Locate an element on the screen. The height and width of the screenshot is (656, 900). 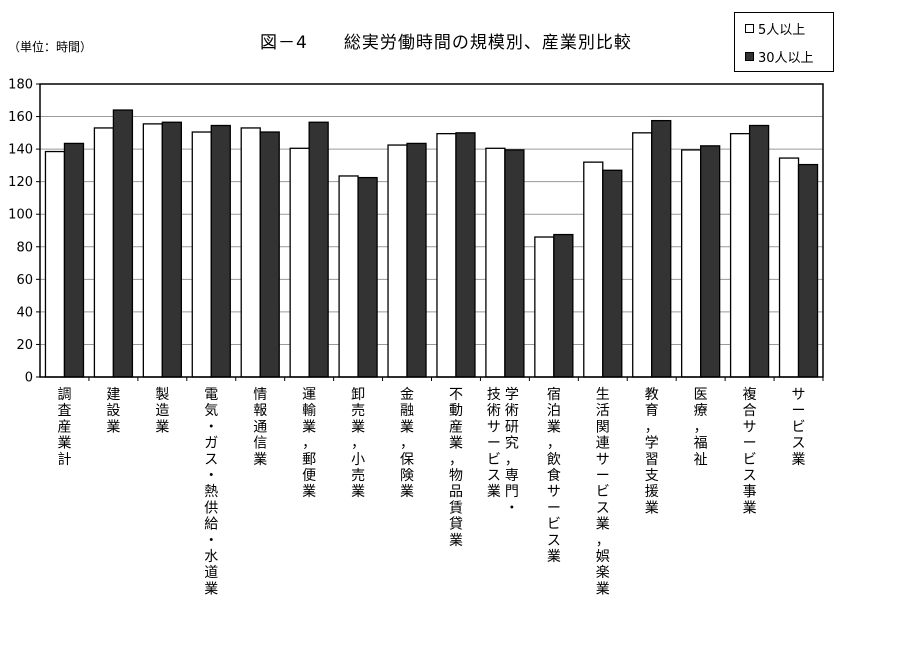
y-tick-label: 160 is located at coordinates (20, 117).